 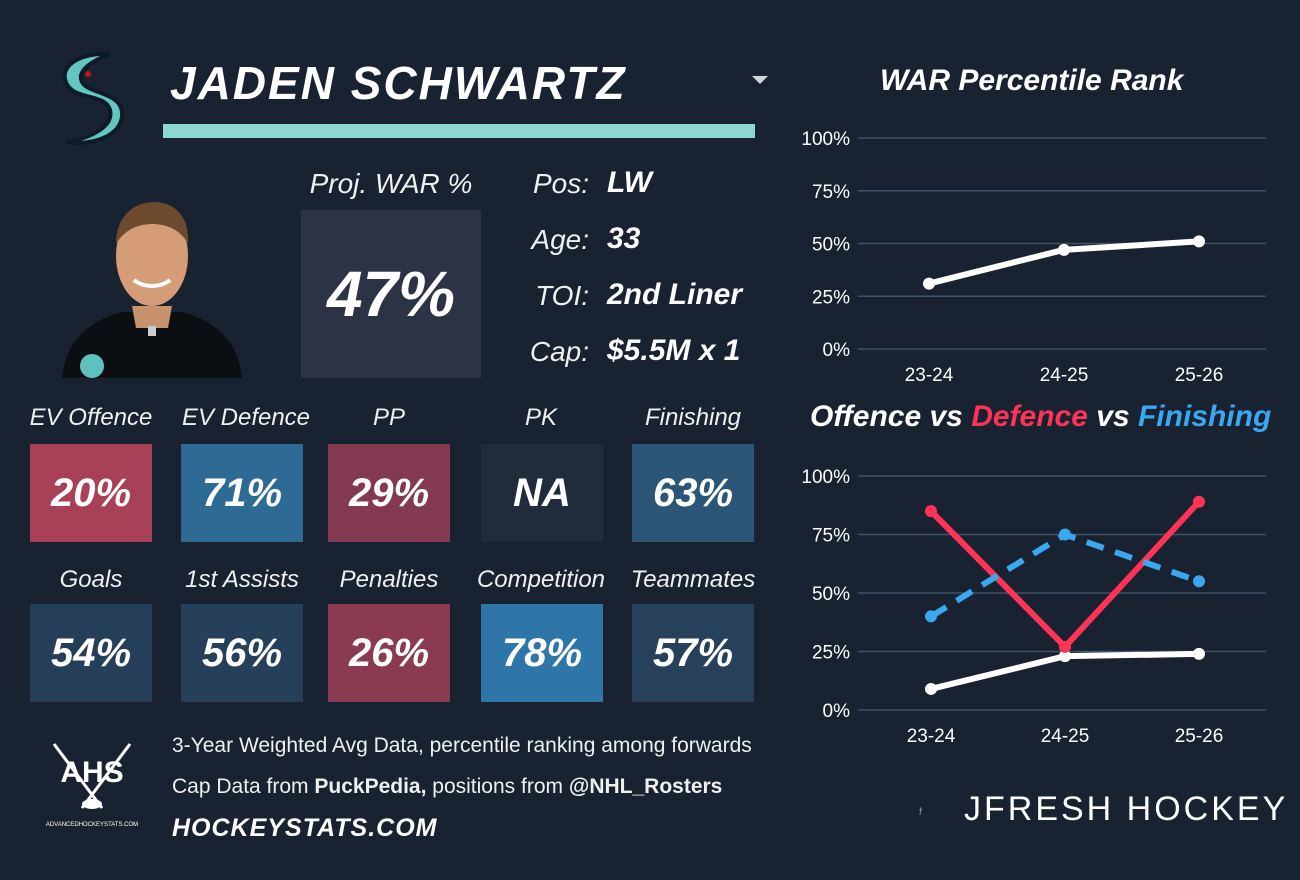 What do you see at coordinates (1126, 809) in the screenshot?
I see `brand-name: JFRESH HOCKEY` at bounding box center [1126, 809].